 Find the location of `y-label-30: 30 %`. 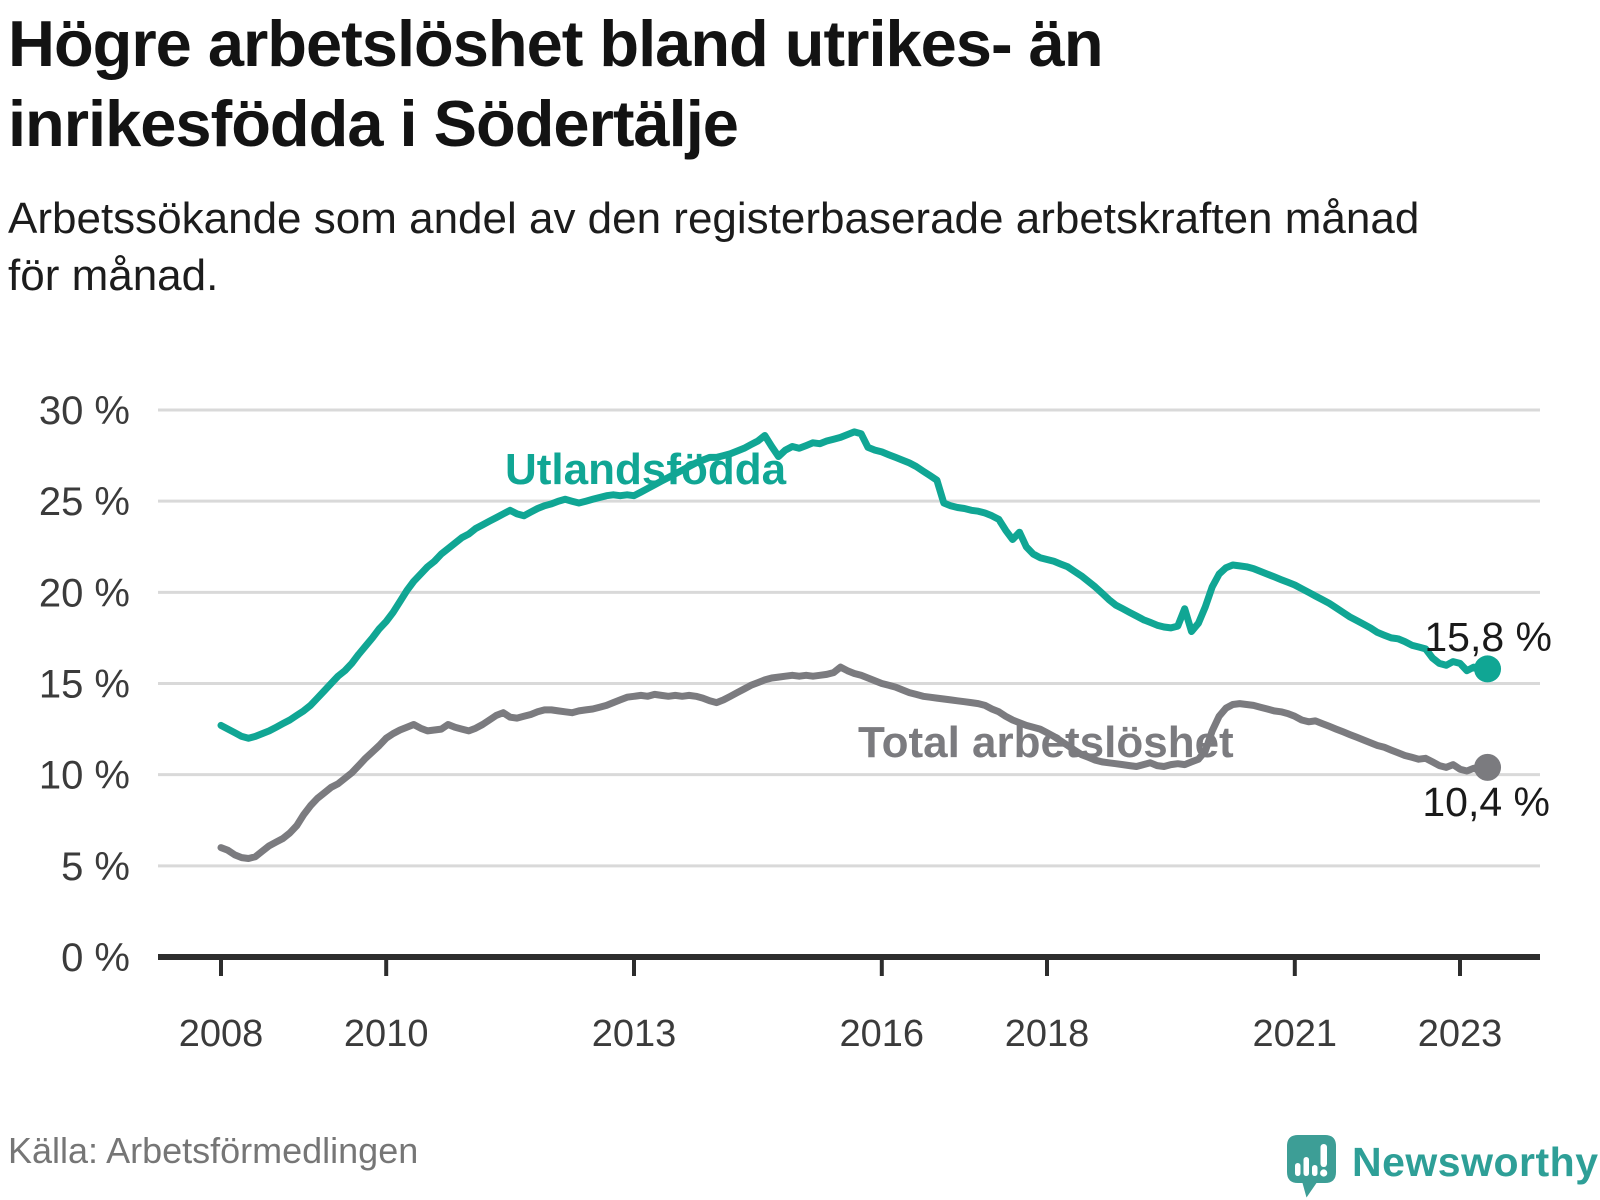

y-label-30: 30 % is located at coordinates (84, 411).